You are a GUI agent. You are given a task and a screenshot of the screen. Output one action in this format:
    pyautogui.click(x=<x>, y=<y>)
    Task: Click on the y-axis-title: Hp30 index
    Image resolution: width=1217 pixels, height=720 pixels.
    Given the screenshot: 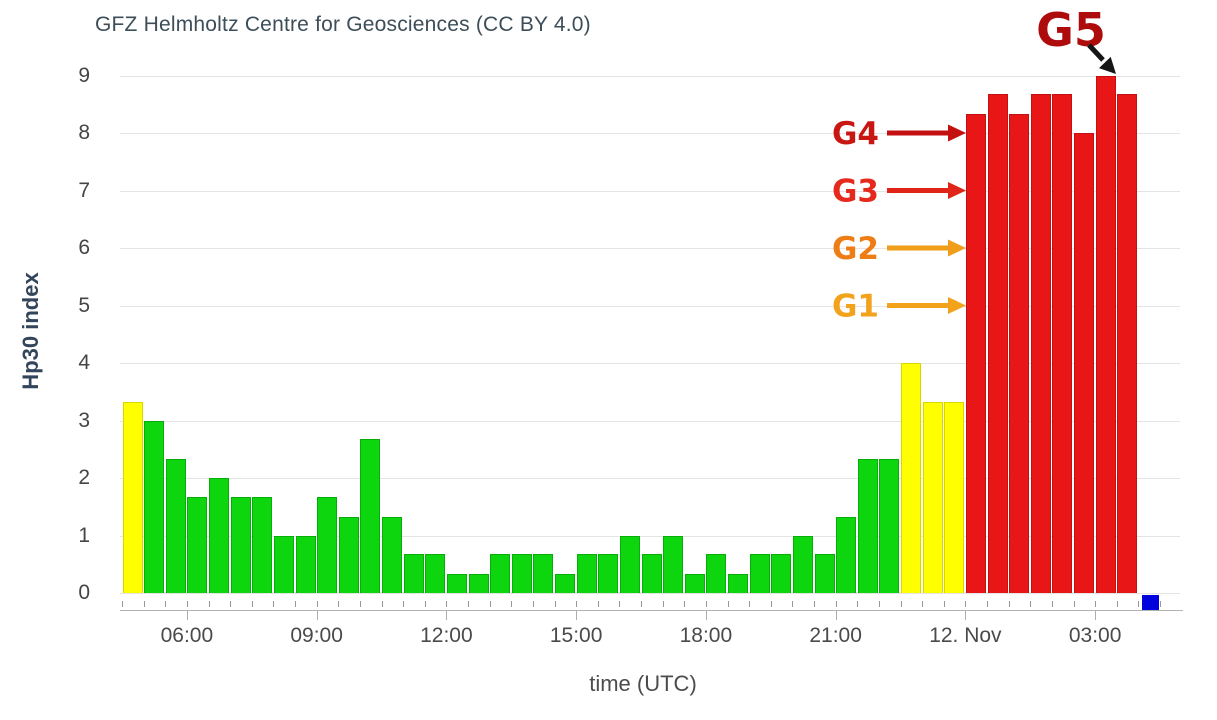 What is the action you would take?
    pyautogui.click(x=30, y=331)
    